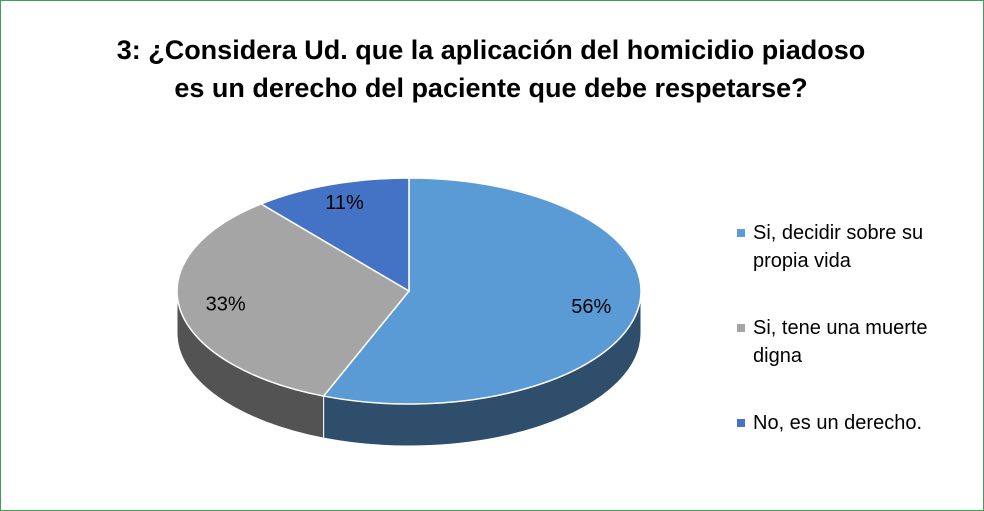  I want to click on legend-label: No, es un derecho., so click(837, 423).